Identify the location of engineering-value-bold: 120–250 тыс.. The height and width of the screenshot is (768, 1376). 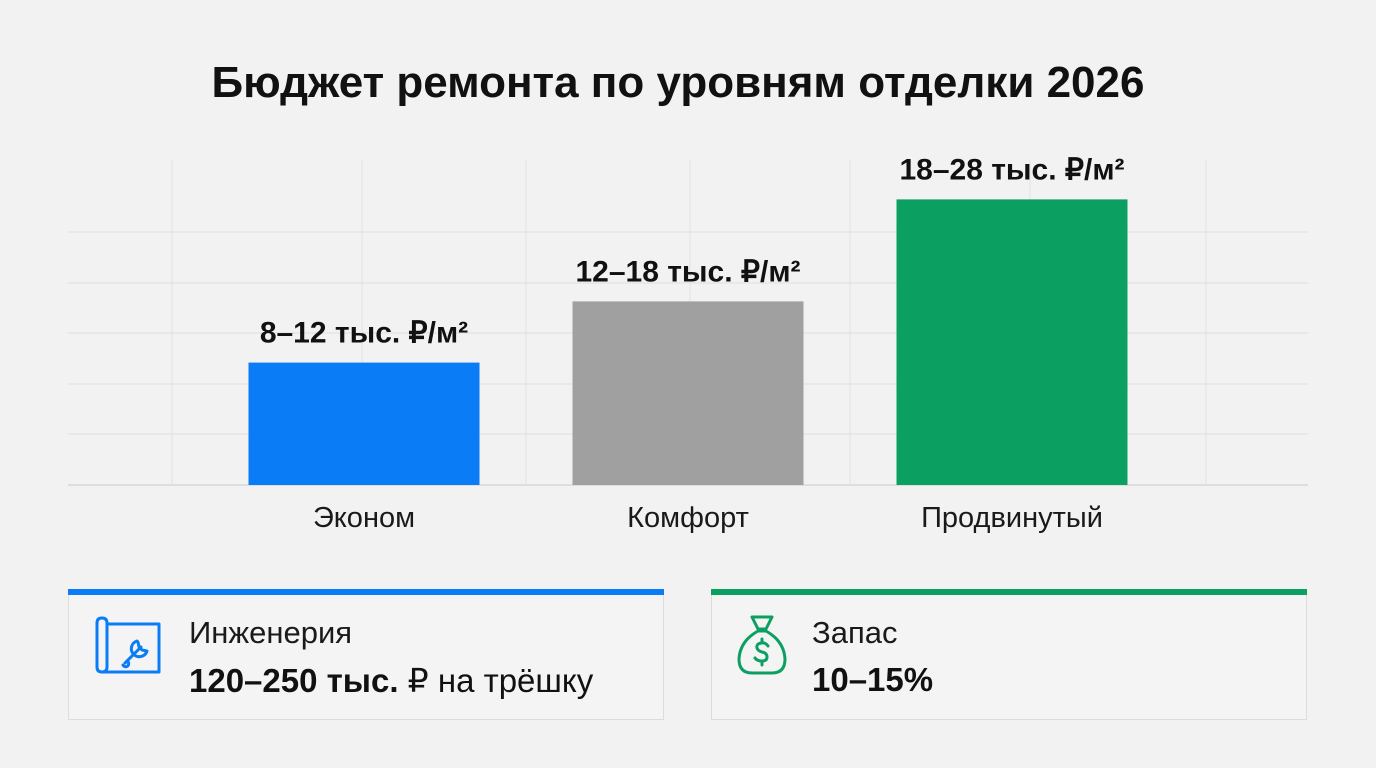
(294, 680).